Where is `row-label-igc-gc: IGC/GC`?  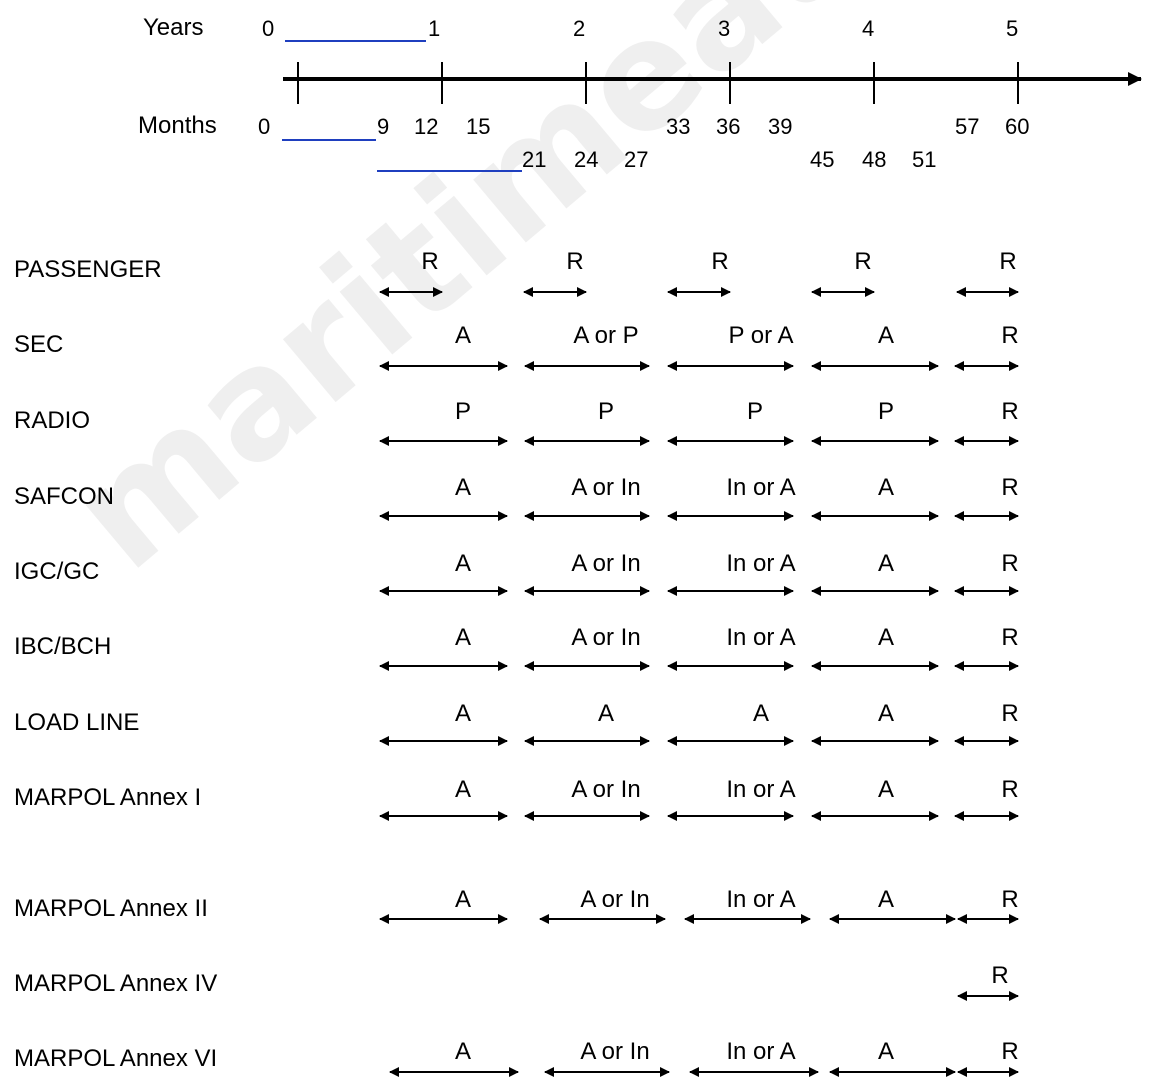
row-label-igc-gc: IGC/GC is located at coordinates (56, 572).